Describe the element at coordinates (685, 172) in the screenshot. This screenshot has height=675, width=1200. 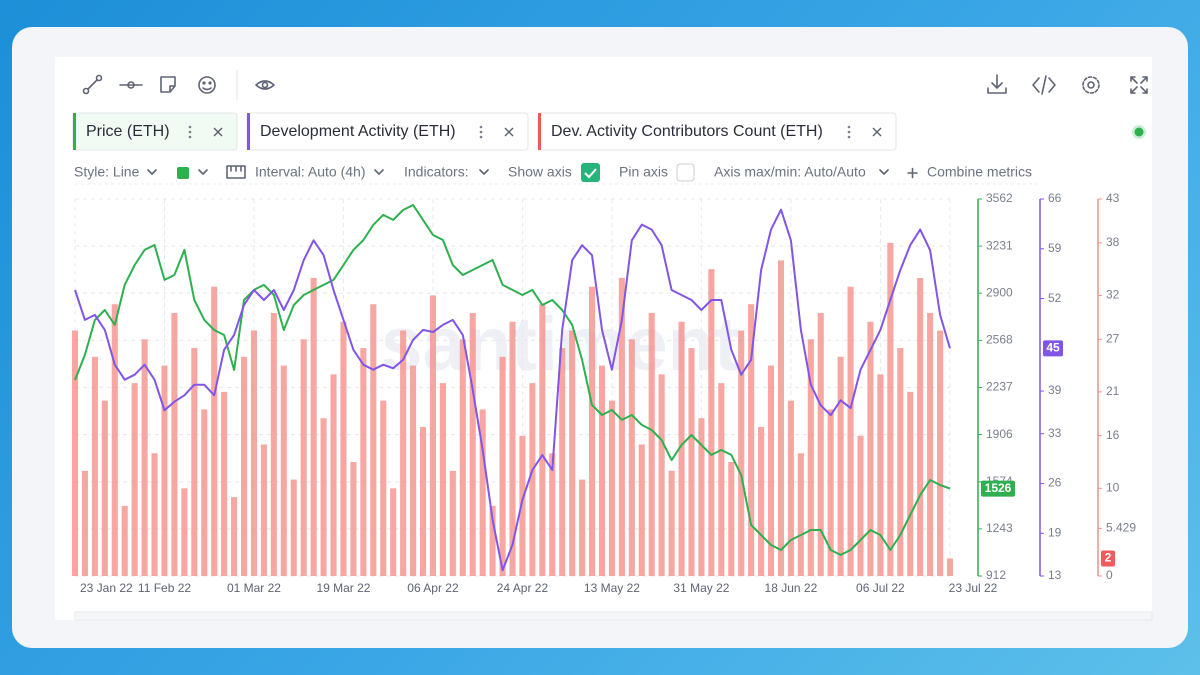
I see `pin-axis-checkbox` at that location.